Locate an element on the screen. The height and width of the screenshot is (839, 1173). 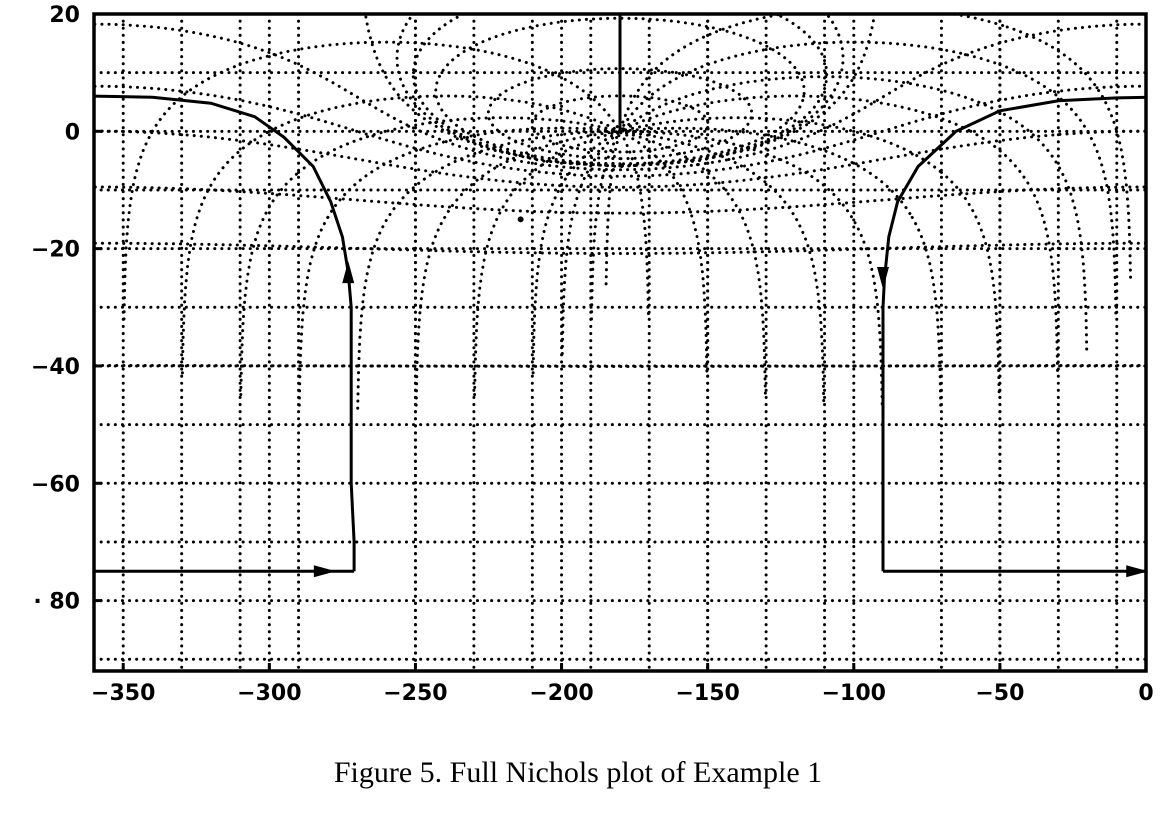
x-tick-label: −350 is located at coordinates (123, 693).